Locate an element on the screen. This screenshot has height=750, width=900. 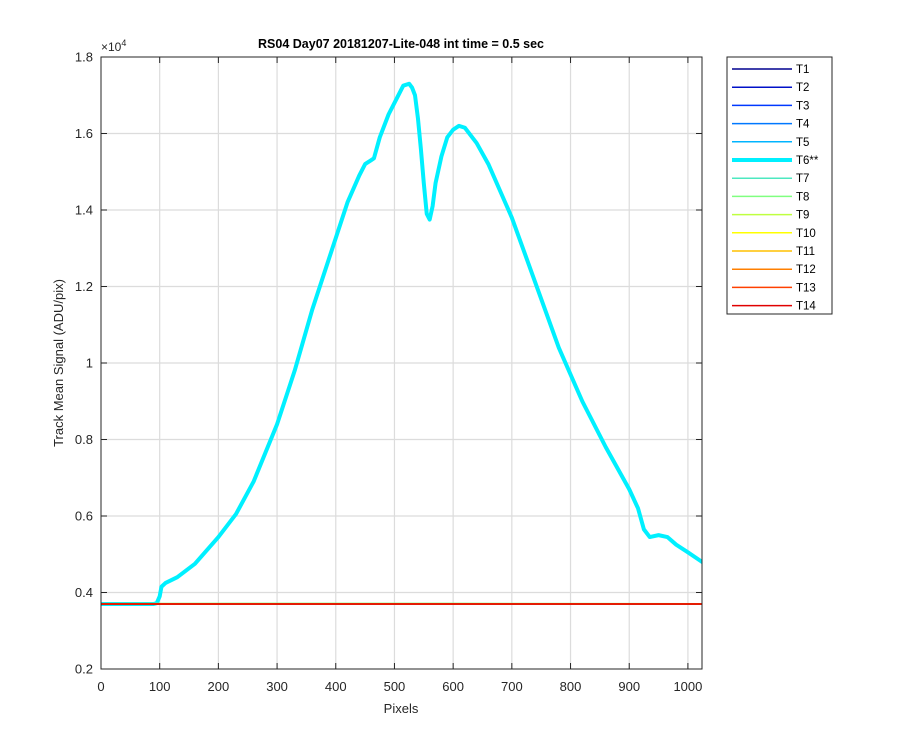
x-axis-label: Pixels is located at coordinates (401, 708).